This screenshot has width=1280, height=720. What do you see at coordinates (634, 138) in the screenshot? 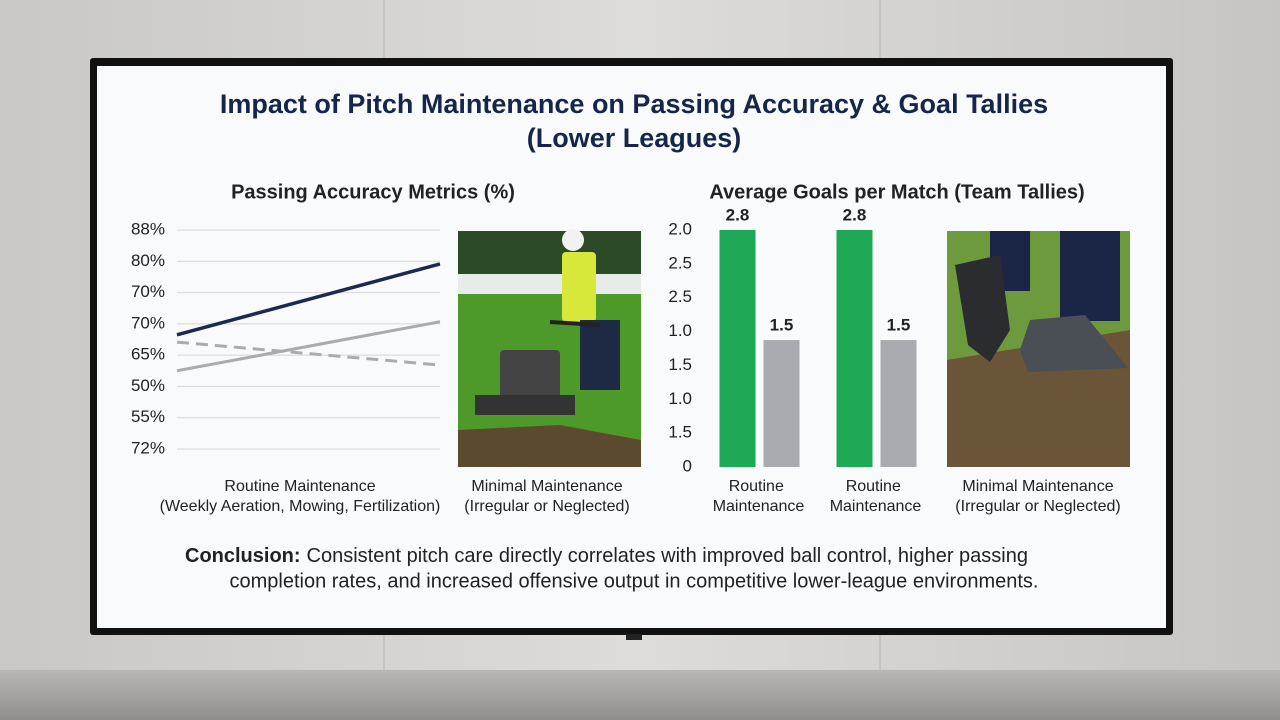
I see `slide-title: (Lower Leagues)` at bounding box center [634, 138].